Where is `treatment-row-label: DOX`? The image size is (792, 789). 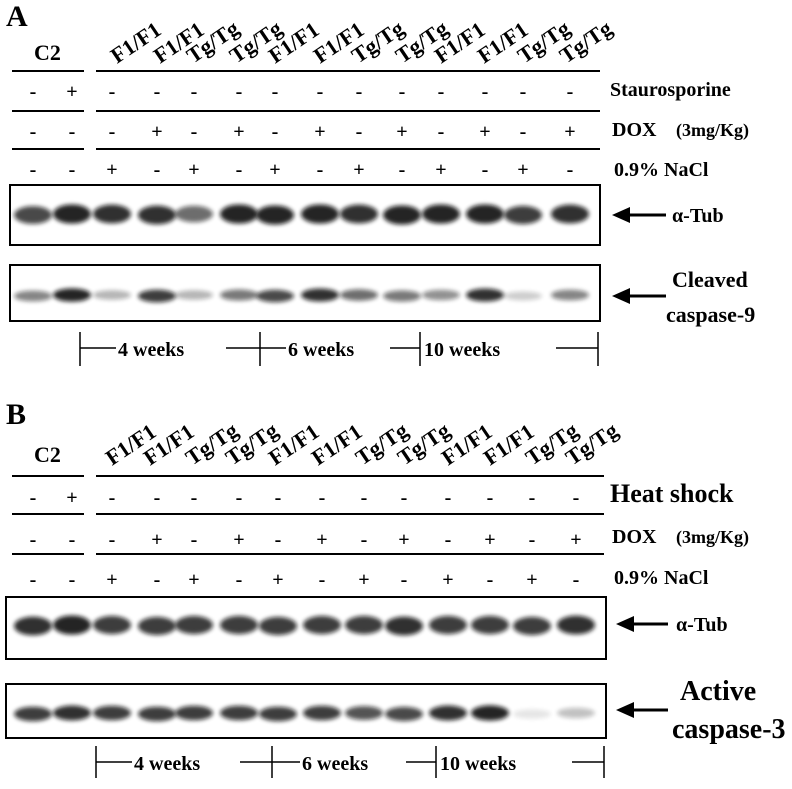
treatment-row-label: DOX is located at coordinates (634, 130).